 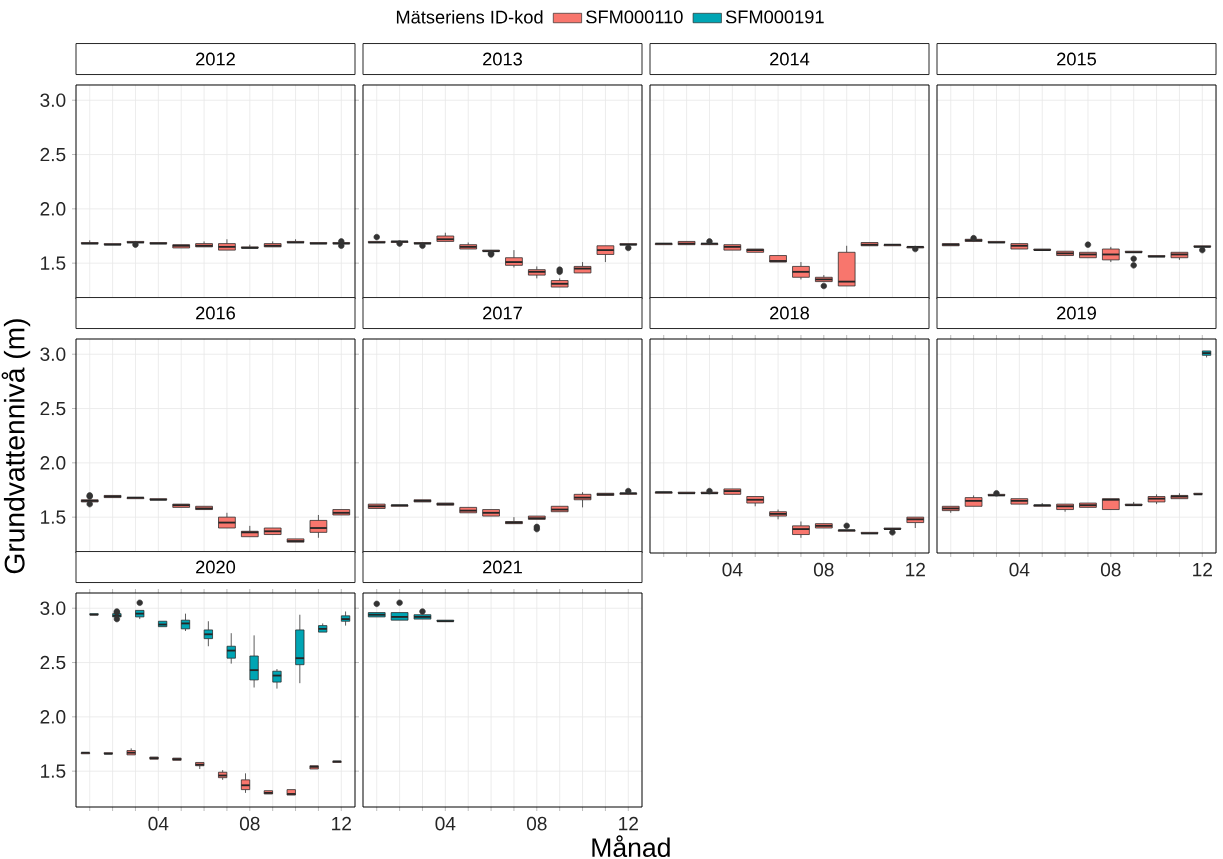 What do you see at coordinates (16, 446) in the screenshot?
I see `y-axis-title: Grundvattennivå (m)` at bounding box center [16, 446].